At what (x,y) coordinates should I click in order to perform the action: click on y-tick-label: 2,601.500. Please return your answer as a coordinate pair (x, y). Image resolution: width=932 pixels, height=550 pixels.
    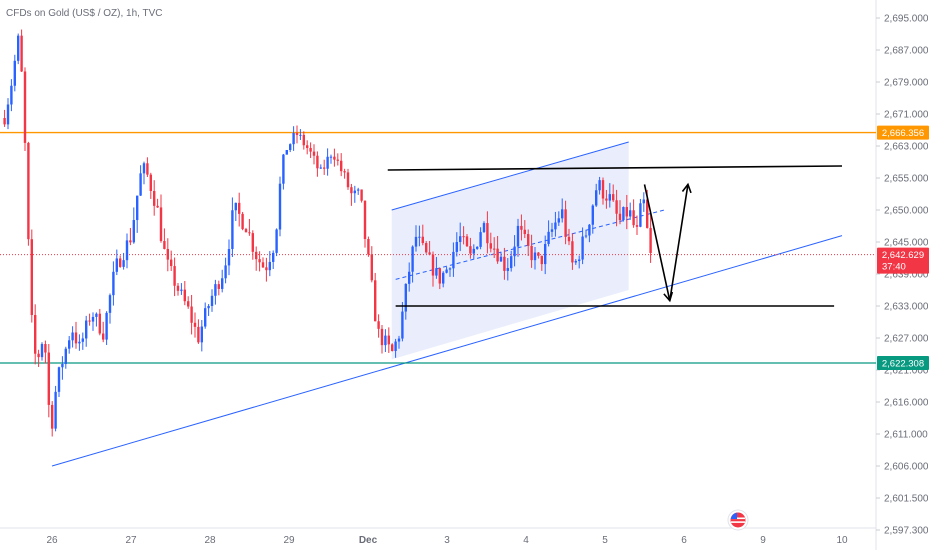
    Looking at the image, I should click on (906, 499).